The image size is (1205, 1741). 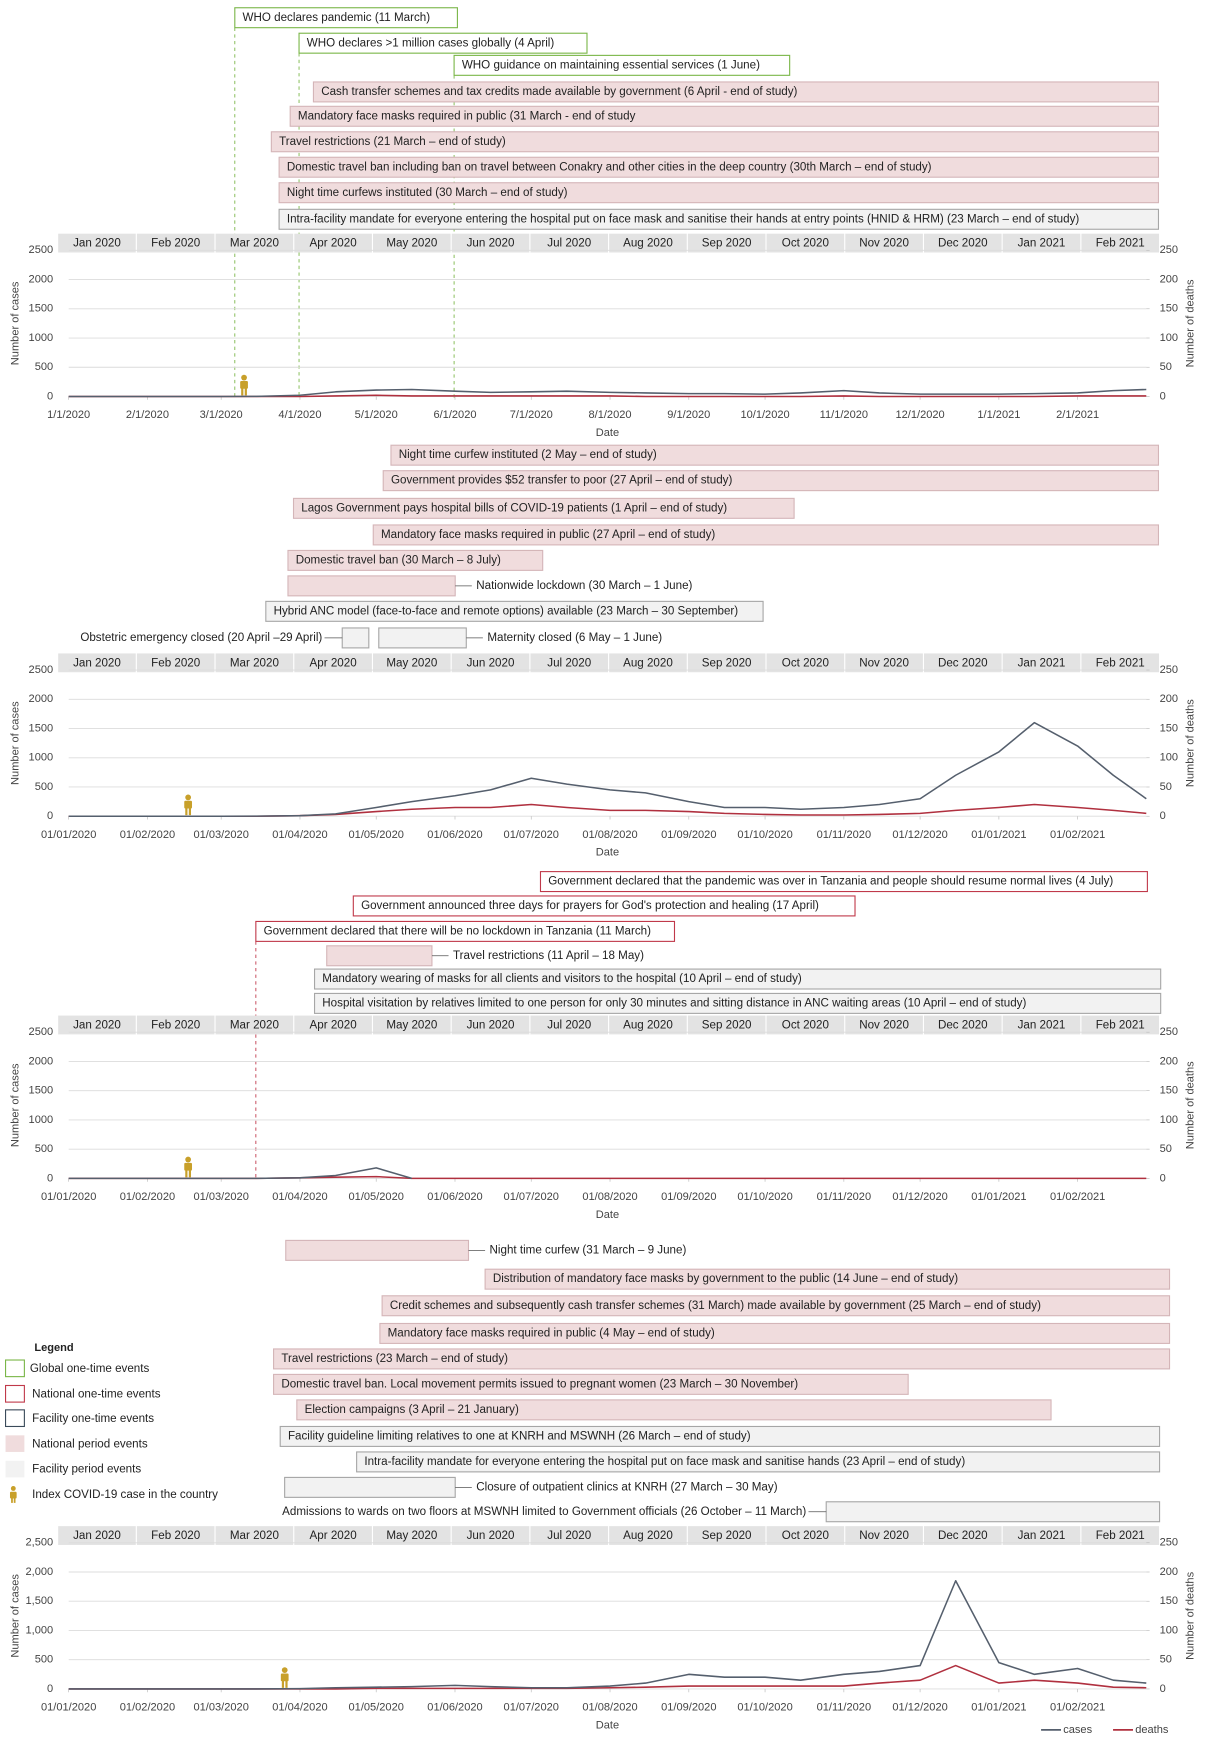 I want to click on month-label: Oct 2020, so click(x=805, y=662).